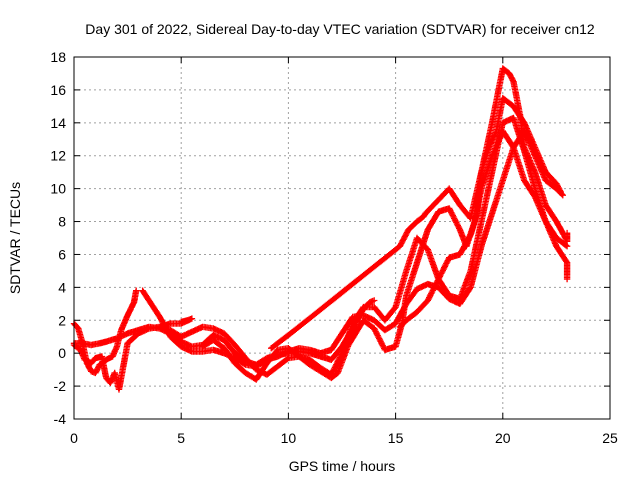 The image size is (640, 480). I want to click on x-axis-label: GPS time / hours, so click(342, 466).